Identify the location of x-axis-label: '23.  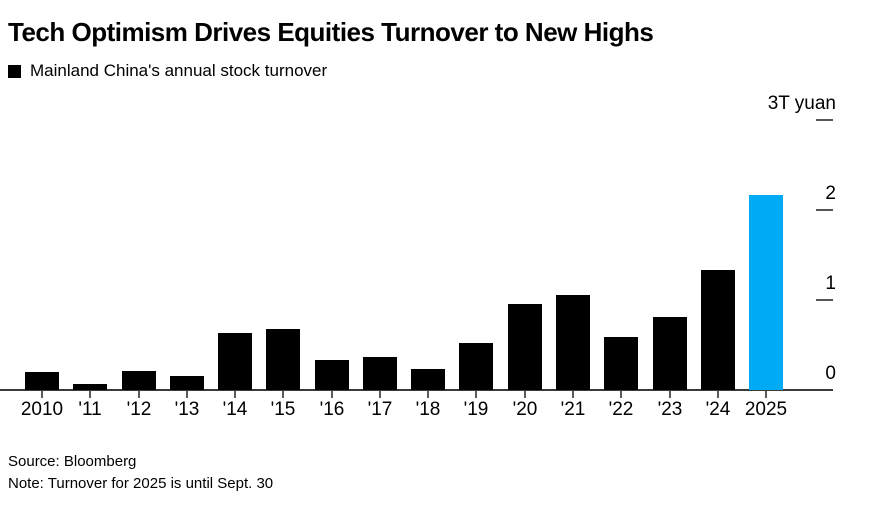
(670, 409).